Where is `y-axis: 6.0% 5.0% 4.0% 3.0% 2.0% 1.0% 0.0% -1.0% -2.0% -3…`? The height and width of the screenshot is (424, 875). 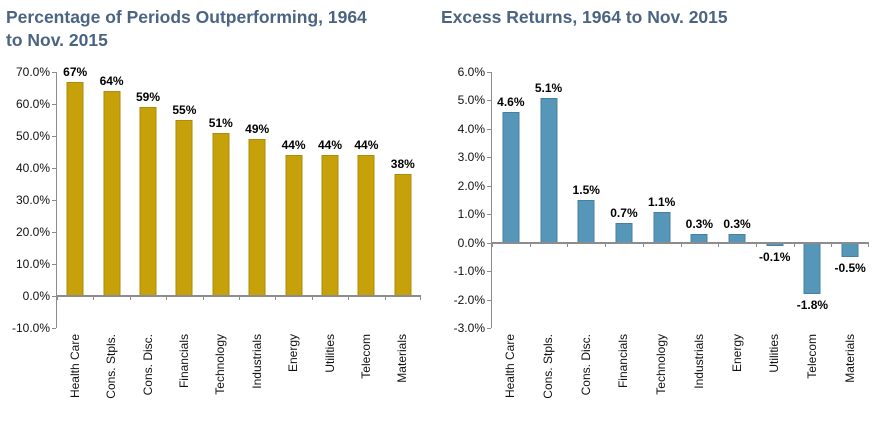
y-axis: 6.0% 5.0% 4.0% 3.0% 2.0% 1.0% 0.0% -1.0% -2.0% -3… is located at coordinates (466, 200).